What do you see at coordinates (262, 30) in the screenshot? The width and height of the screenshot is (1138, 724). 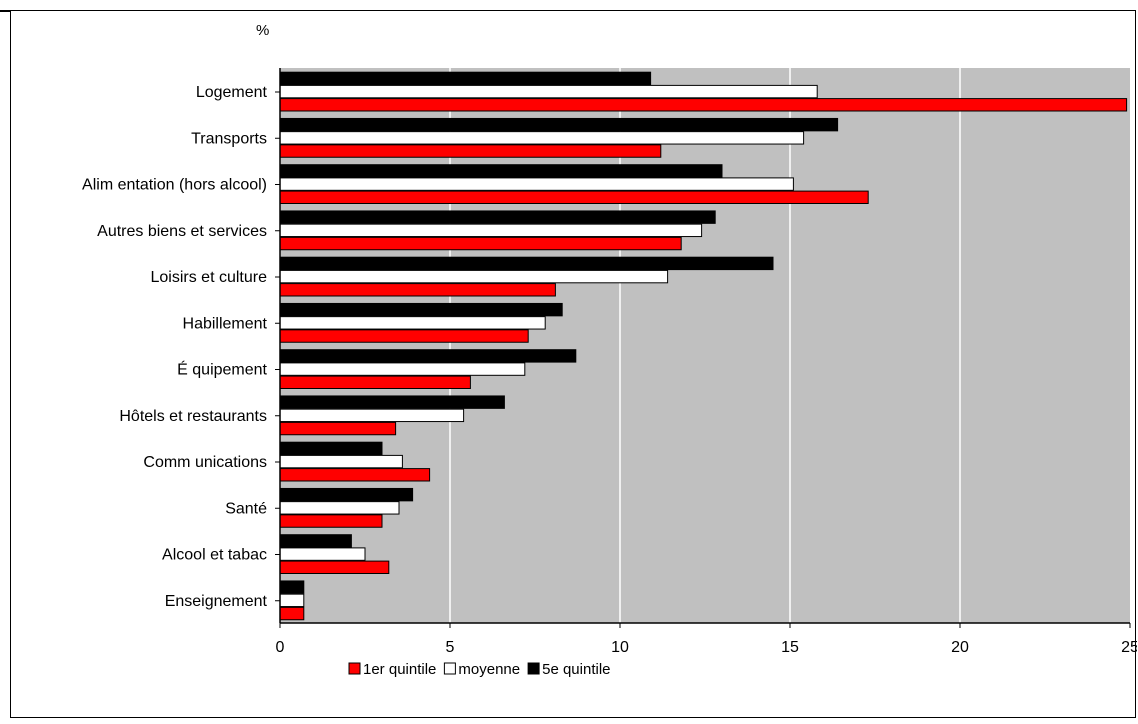 I see `unit-label: %` at bounding box center [262, 30].